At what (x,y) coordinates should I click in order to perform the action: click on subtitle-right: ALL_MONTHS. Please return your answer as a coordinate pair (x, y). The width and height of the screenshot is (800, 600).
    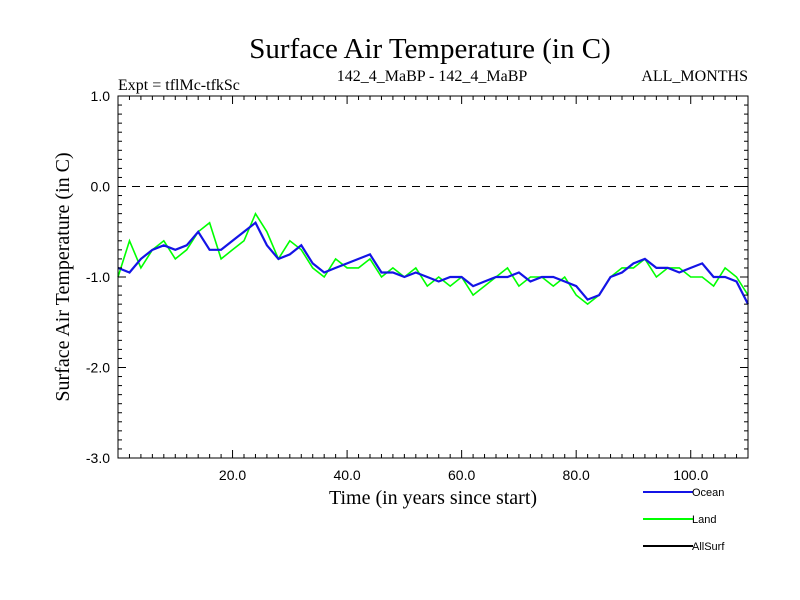
    Looking at the image, I should click on (694, 76).